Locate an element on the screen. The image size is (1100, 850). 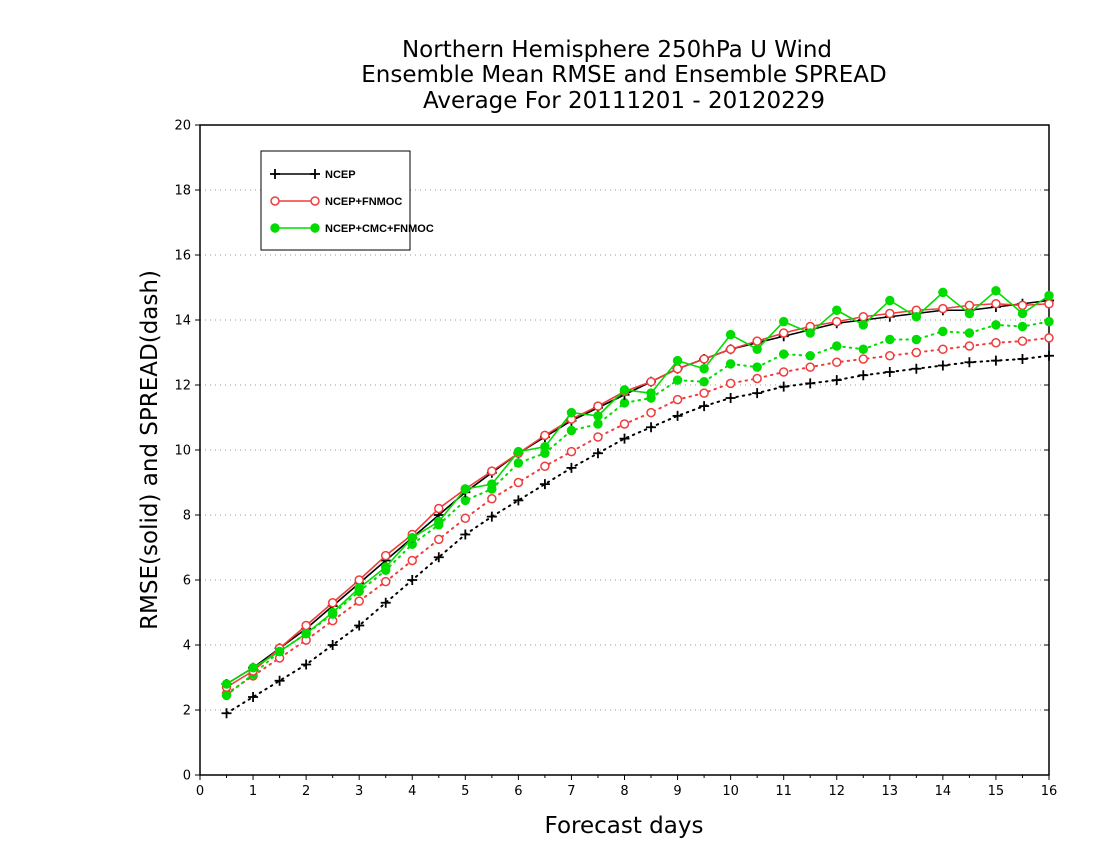
x-tick-label: 9 is located at coordinates (677, 791).